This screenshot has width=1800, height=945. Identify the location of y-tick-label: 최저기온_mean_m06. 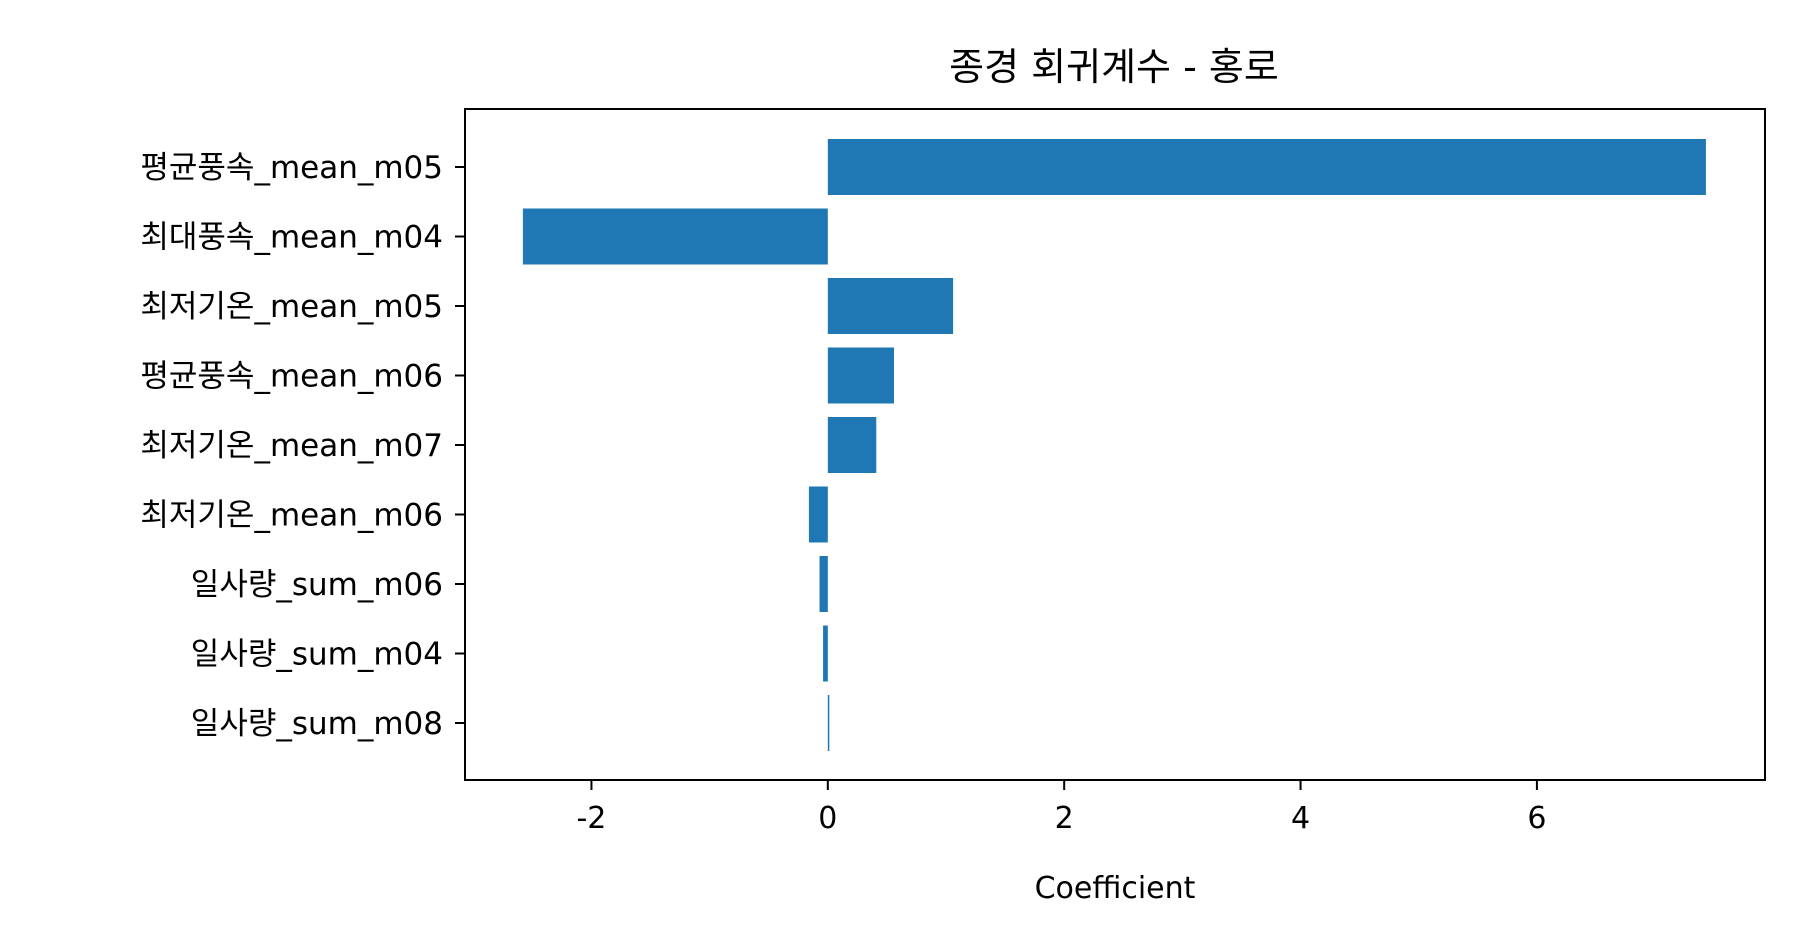
(291, 516).